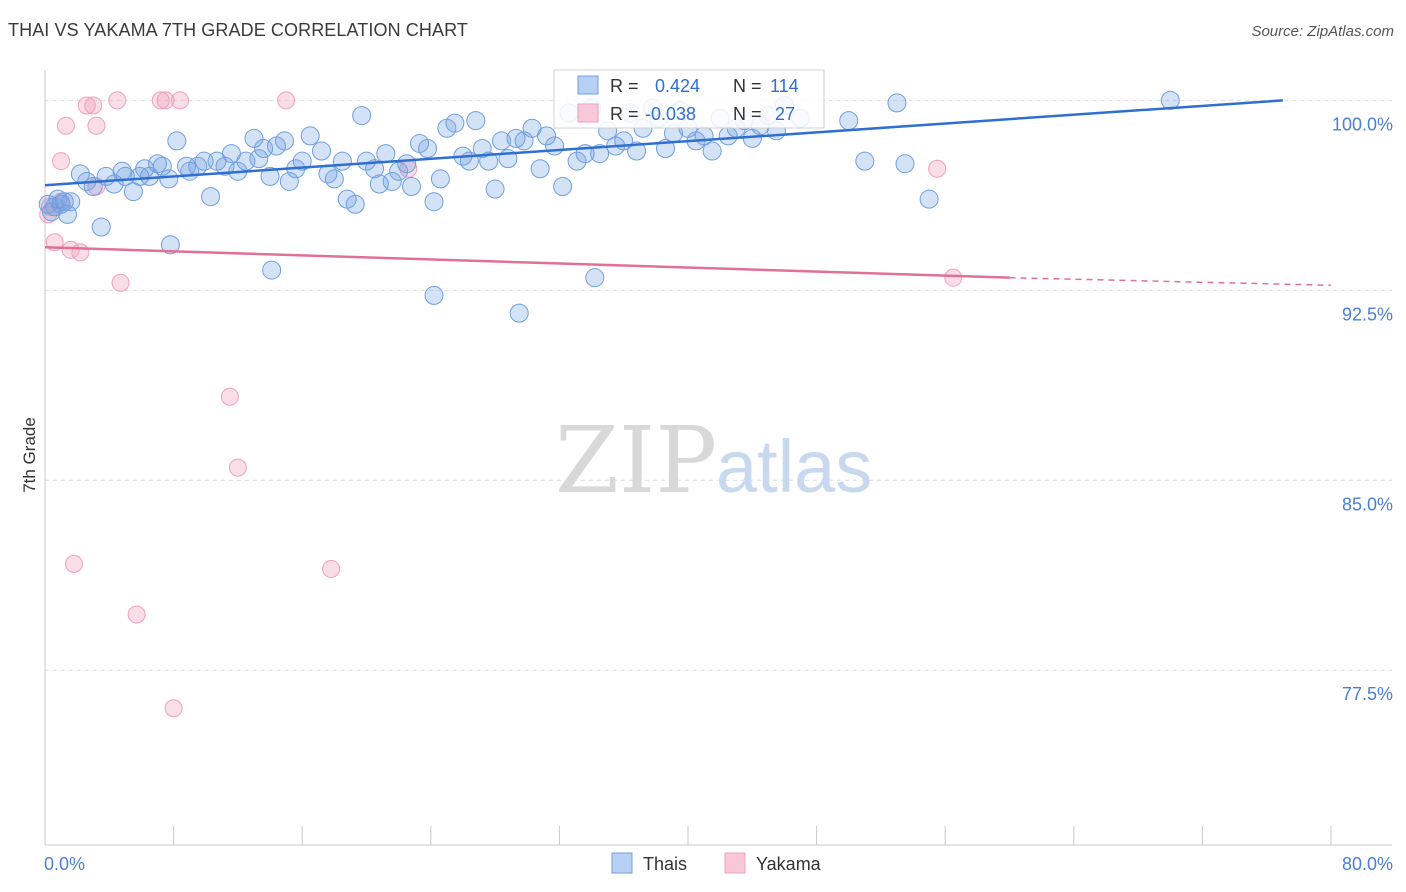 The height and width of the screenshot is (892, 1406). What do you see at coordinates (624, 86) in the screenshot?
I see `thais-r-label: R =` at bounding box center [624, 86].